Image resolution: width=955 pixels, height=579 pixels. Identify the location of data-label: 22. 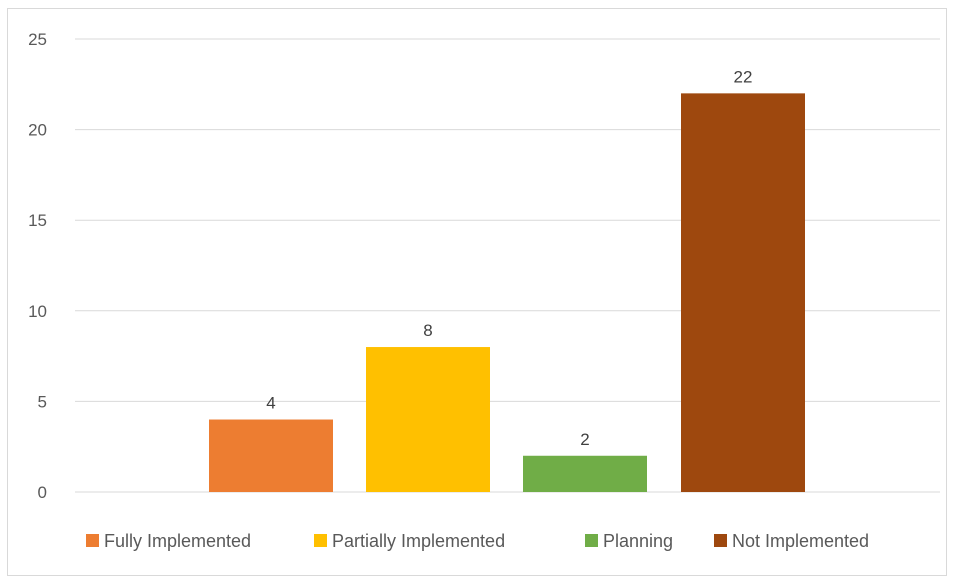
(743, 76).